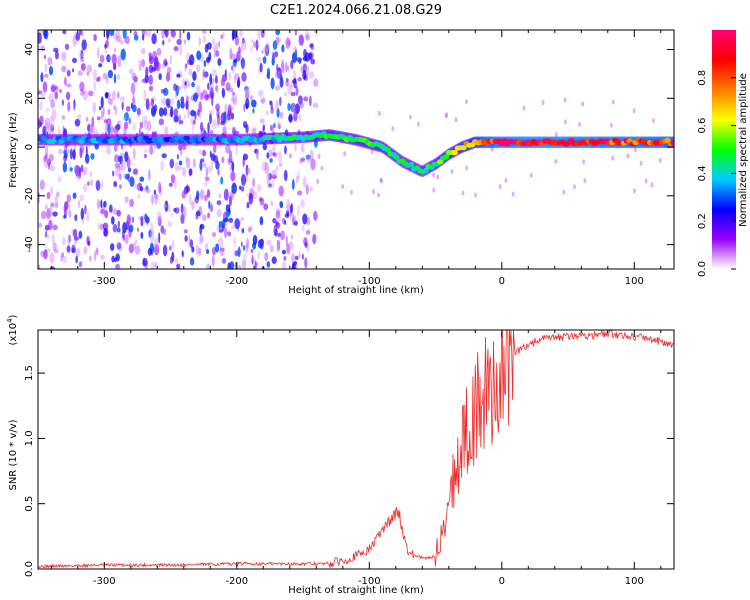 The height and width of the screenshot is (600, 750). Describe the element at coordinates (425, 170) in the screenshot. I see `ridge-point` at that location.